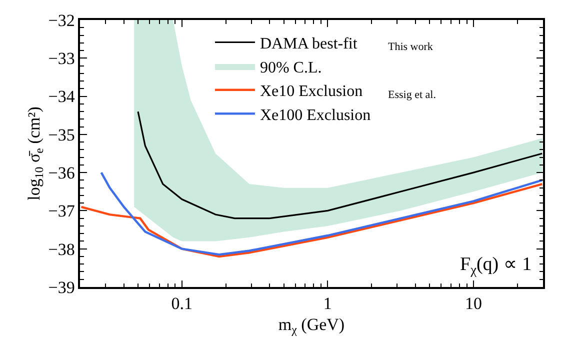 The width and height of the screenshot is (585, 345). I want to click on y-tick-label: −34, so click(62, 96).